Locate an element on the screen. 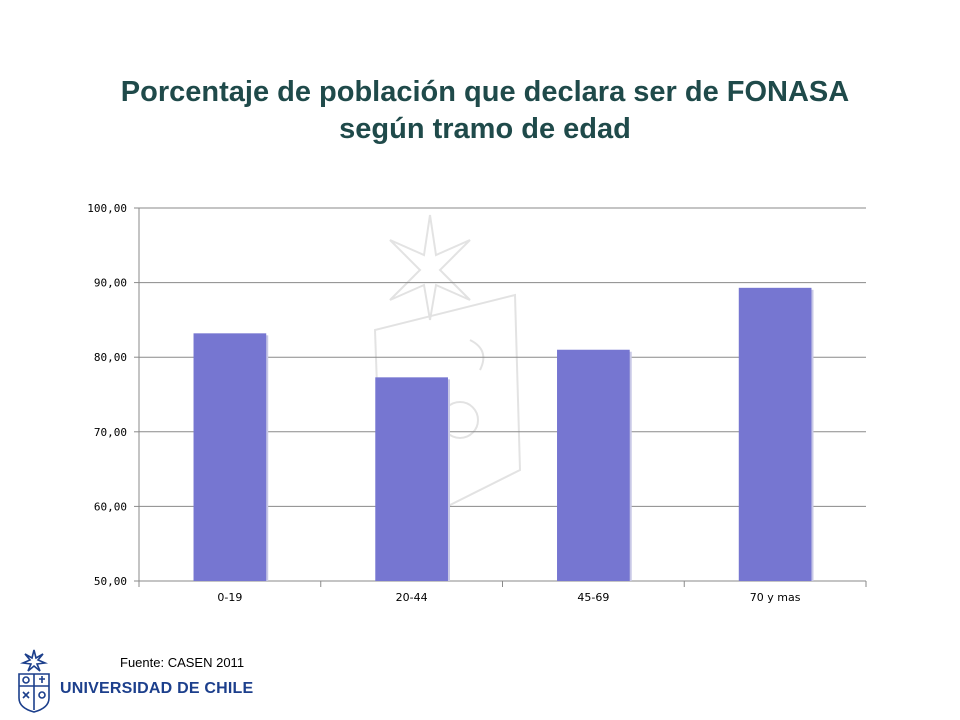 The height and width of the screenshot is (720, 960). x-tick-label: 70 y mas is located at coordinates (775, 597).